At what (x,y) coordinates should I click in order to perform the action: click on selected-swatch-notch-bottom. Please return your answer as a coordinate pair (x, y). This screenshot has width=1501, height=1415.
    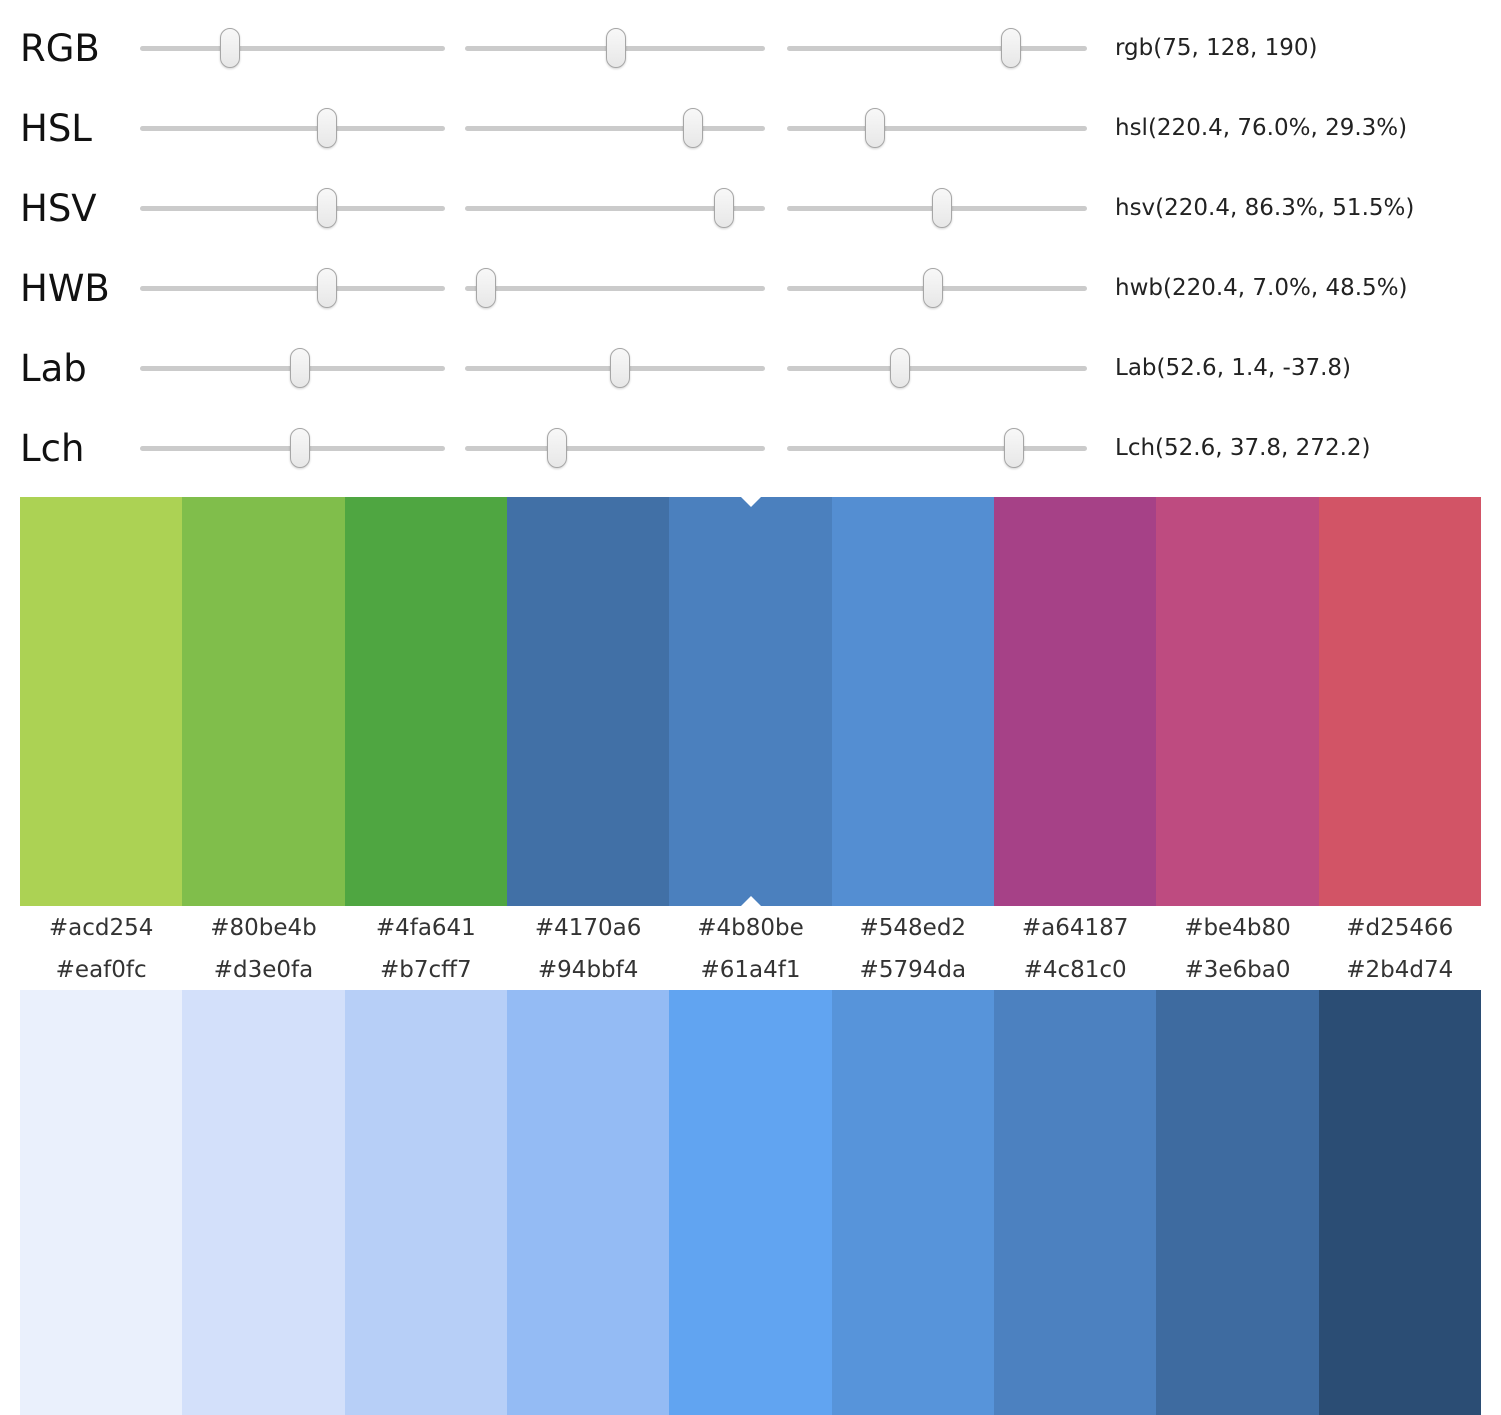
    Looking at the image, I should click on (750, 901).